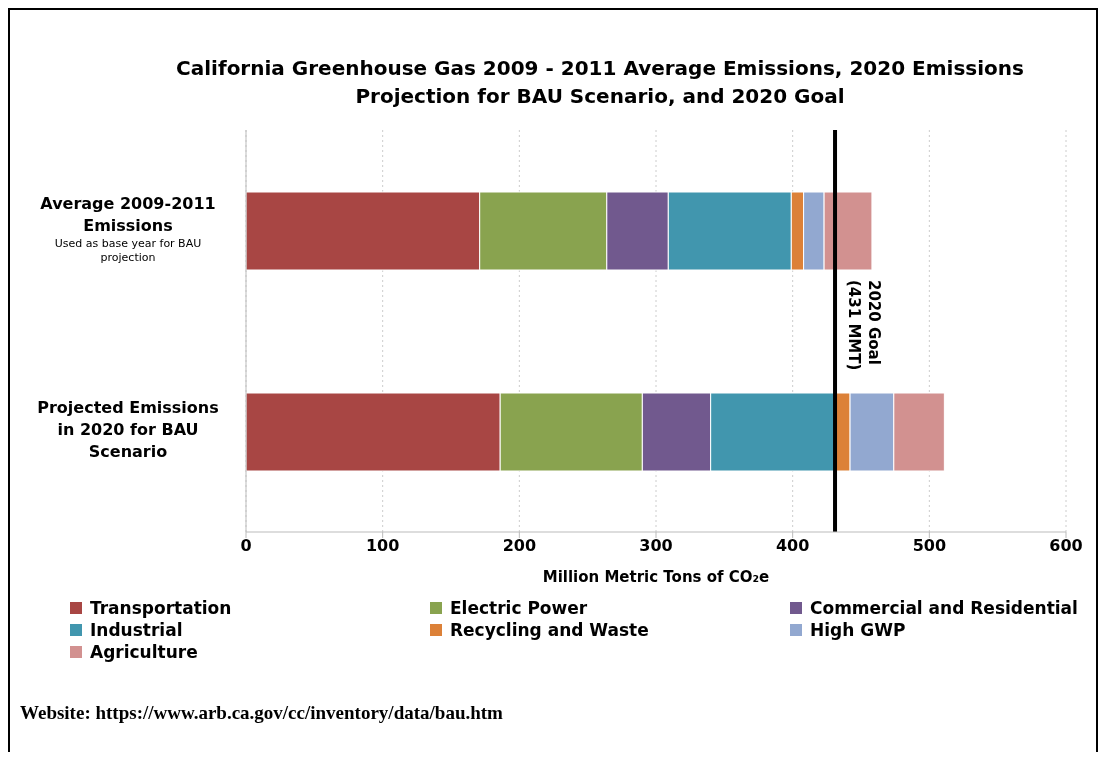 This screenshot has height=760, width=1104. What do you see at coordinates (144, 652) in the screenshot?
I see `legend-label: Agriculture` at bounding box center [144, 652].